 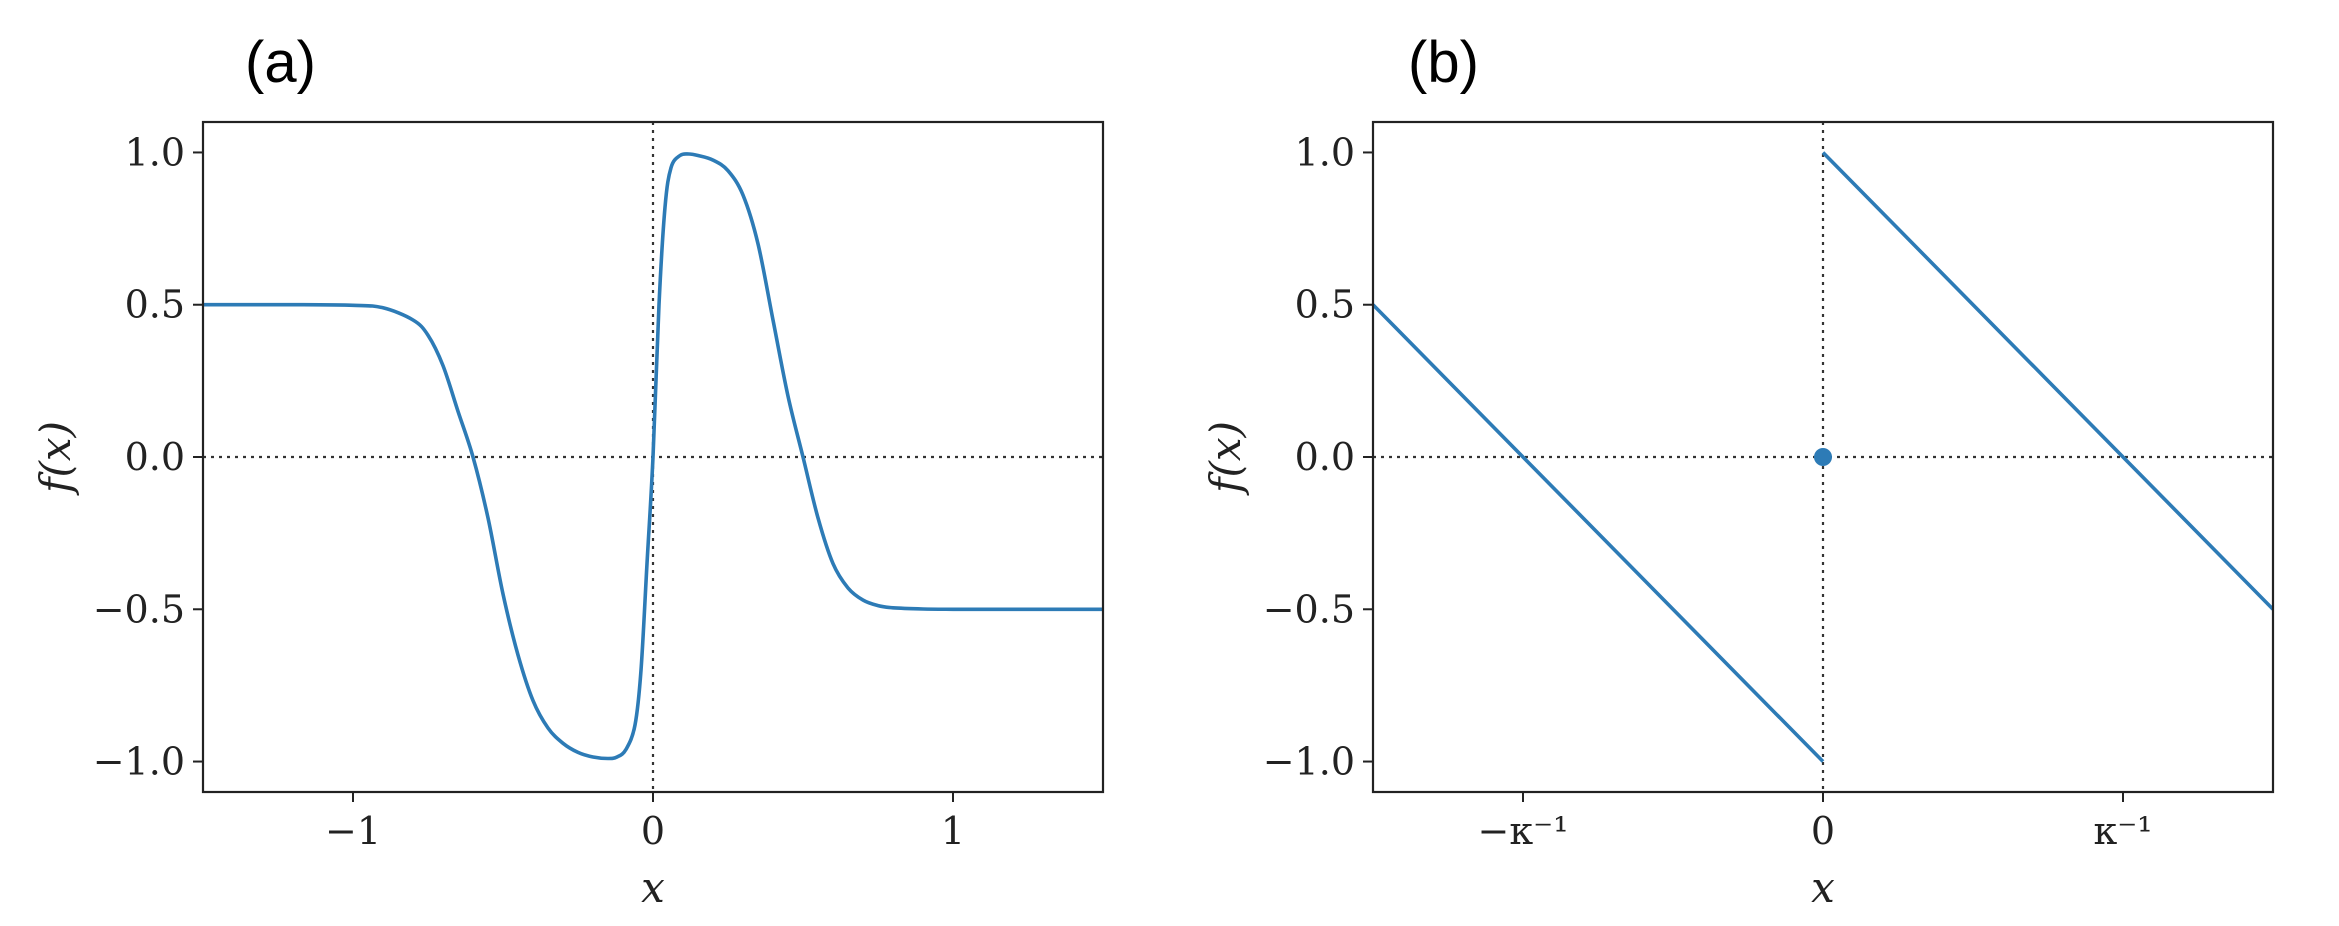 What do you see at coordinates (1225, 458) in the screenshot?
I see `panel-b-y-axis-title: f(x)` at bounding box center [1225, 458].